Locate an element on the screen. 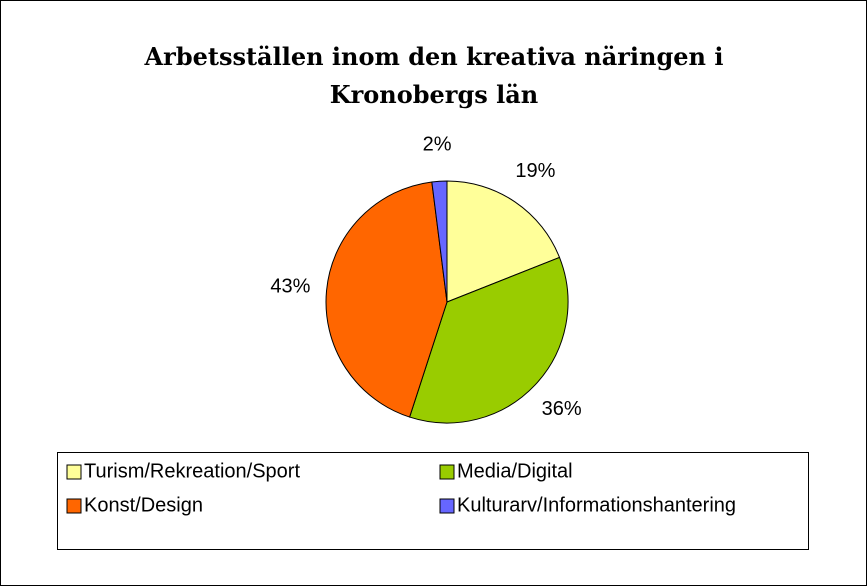 The height and width of the screenshot is (587, 868). data-label: 19% is located at coordinates (535, 171).